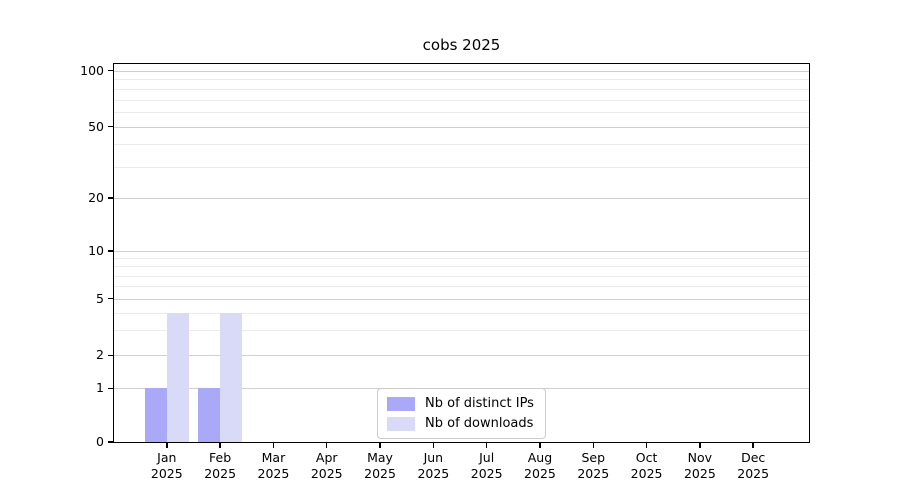  What do you see at coordinates (593, 466) in the screenshot?
I see `x-tick-label-sep: Sep 2025` at bounding box center [593, 466].